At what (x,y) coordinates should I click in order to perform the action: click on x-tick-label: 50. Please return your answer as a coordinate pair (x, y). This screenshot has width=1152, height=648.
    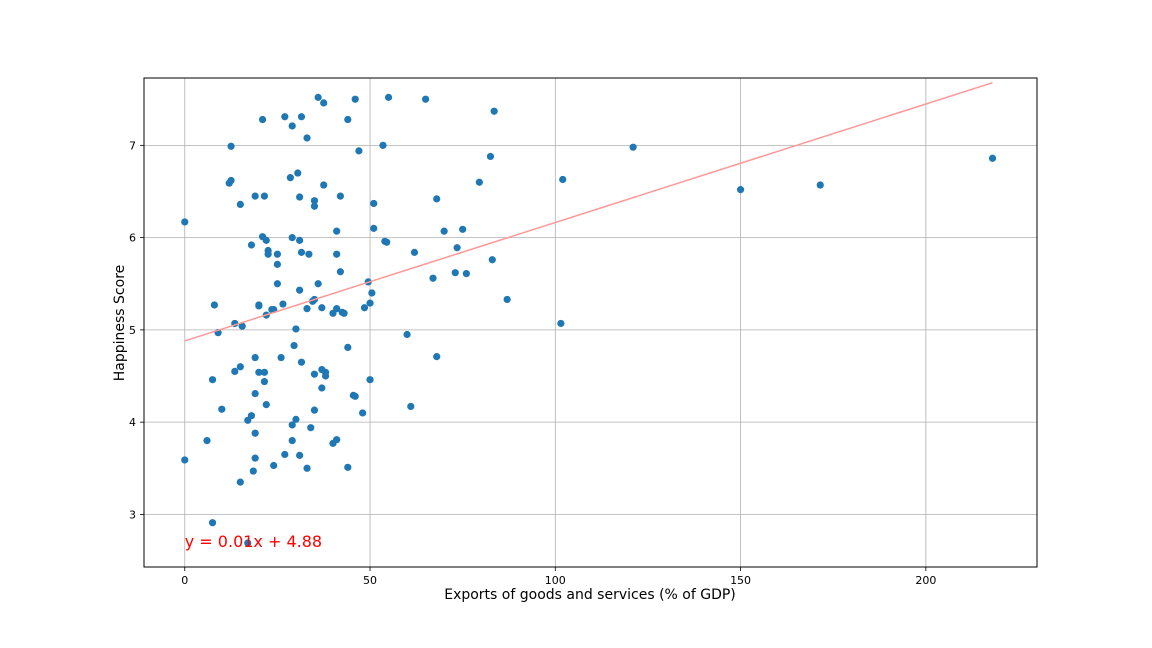
    Looking at the image, I should click on (370, 580).